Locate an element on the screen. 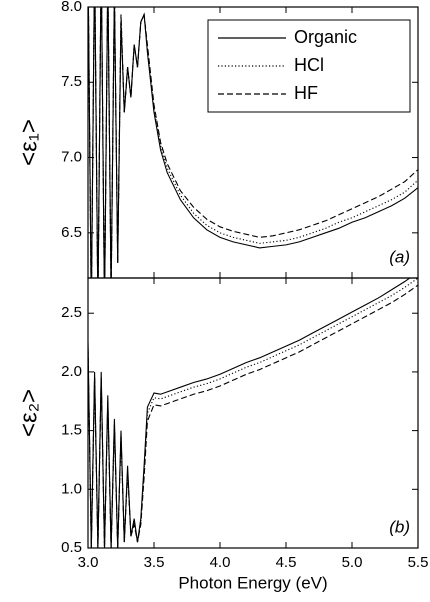 This screenshot has width=430, height=602. legend-label: HF is located at coordinates (306, 93).